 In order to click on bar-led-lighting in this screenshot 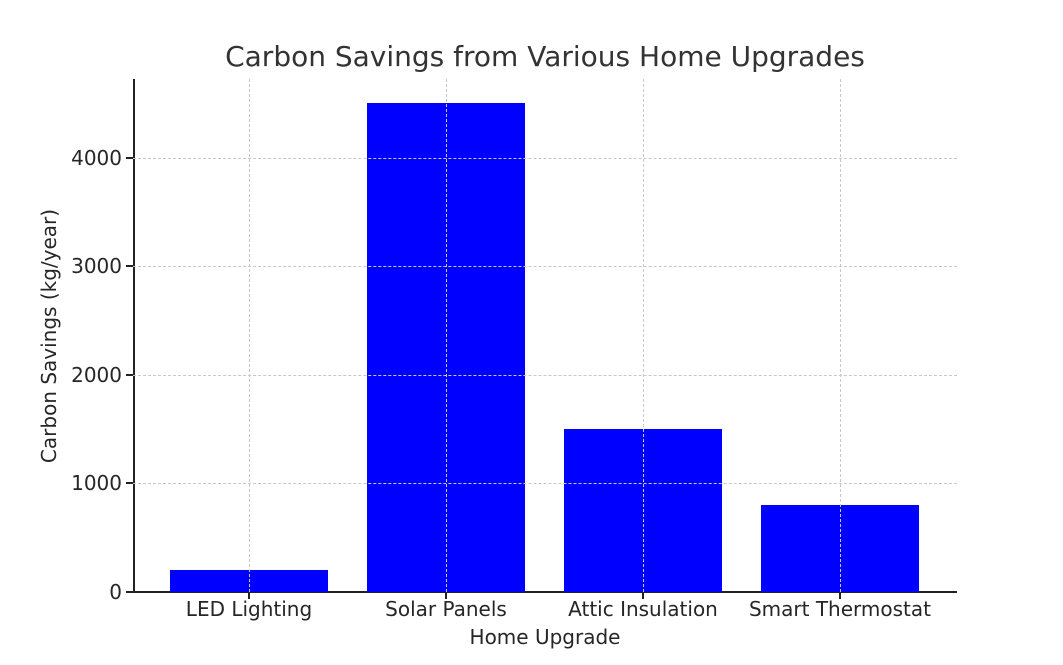, I will do `click(249, 581)`.